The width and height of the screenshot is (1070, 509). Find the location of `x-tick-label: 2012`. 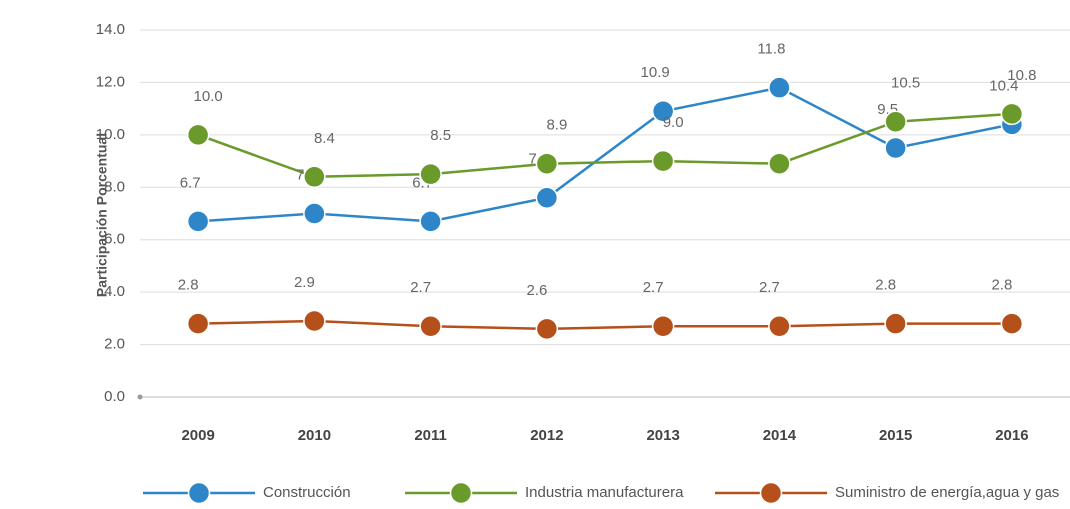

x-tick-label: 2012 is located at coordinates (546, 435).